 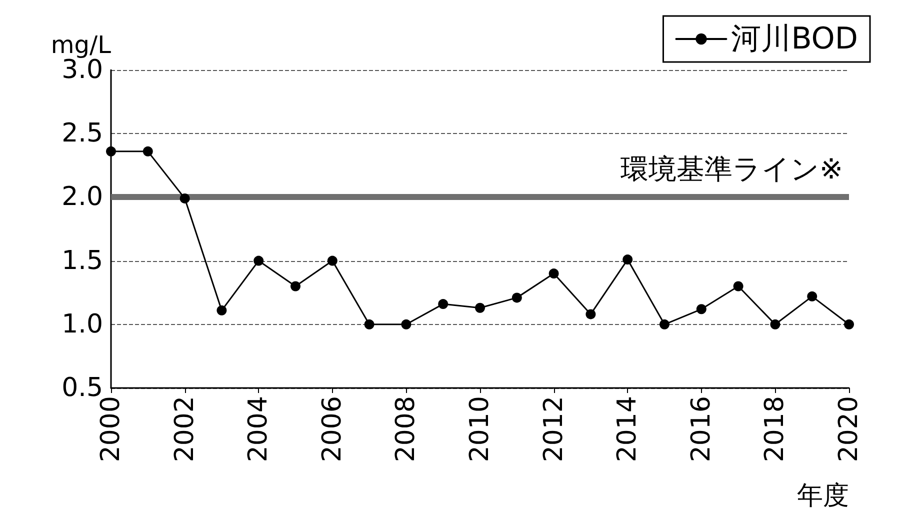 I want to click on x-tick-label: 2006, so click(x=332, y=429).